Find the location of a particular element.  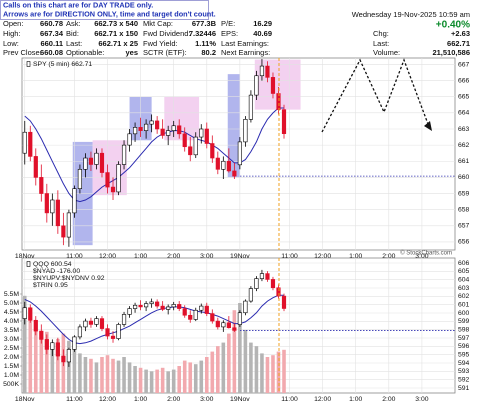

x-tick-label: 11:00 is located at coordinates (74, 256).